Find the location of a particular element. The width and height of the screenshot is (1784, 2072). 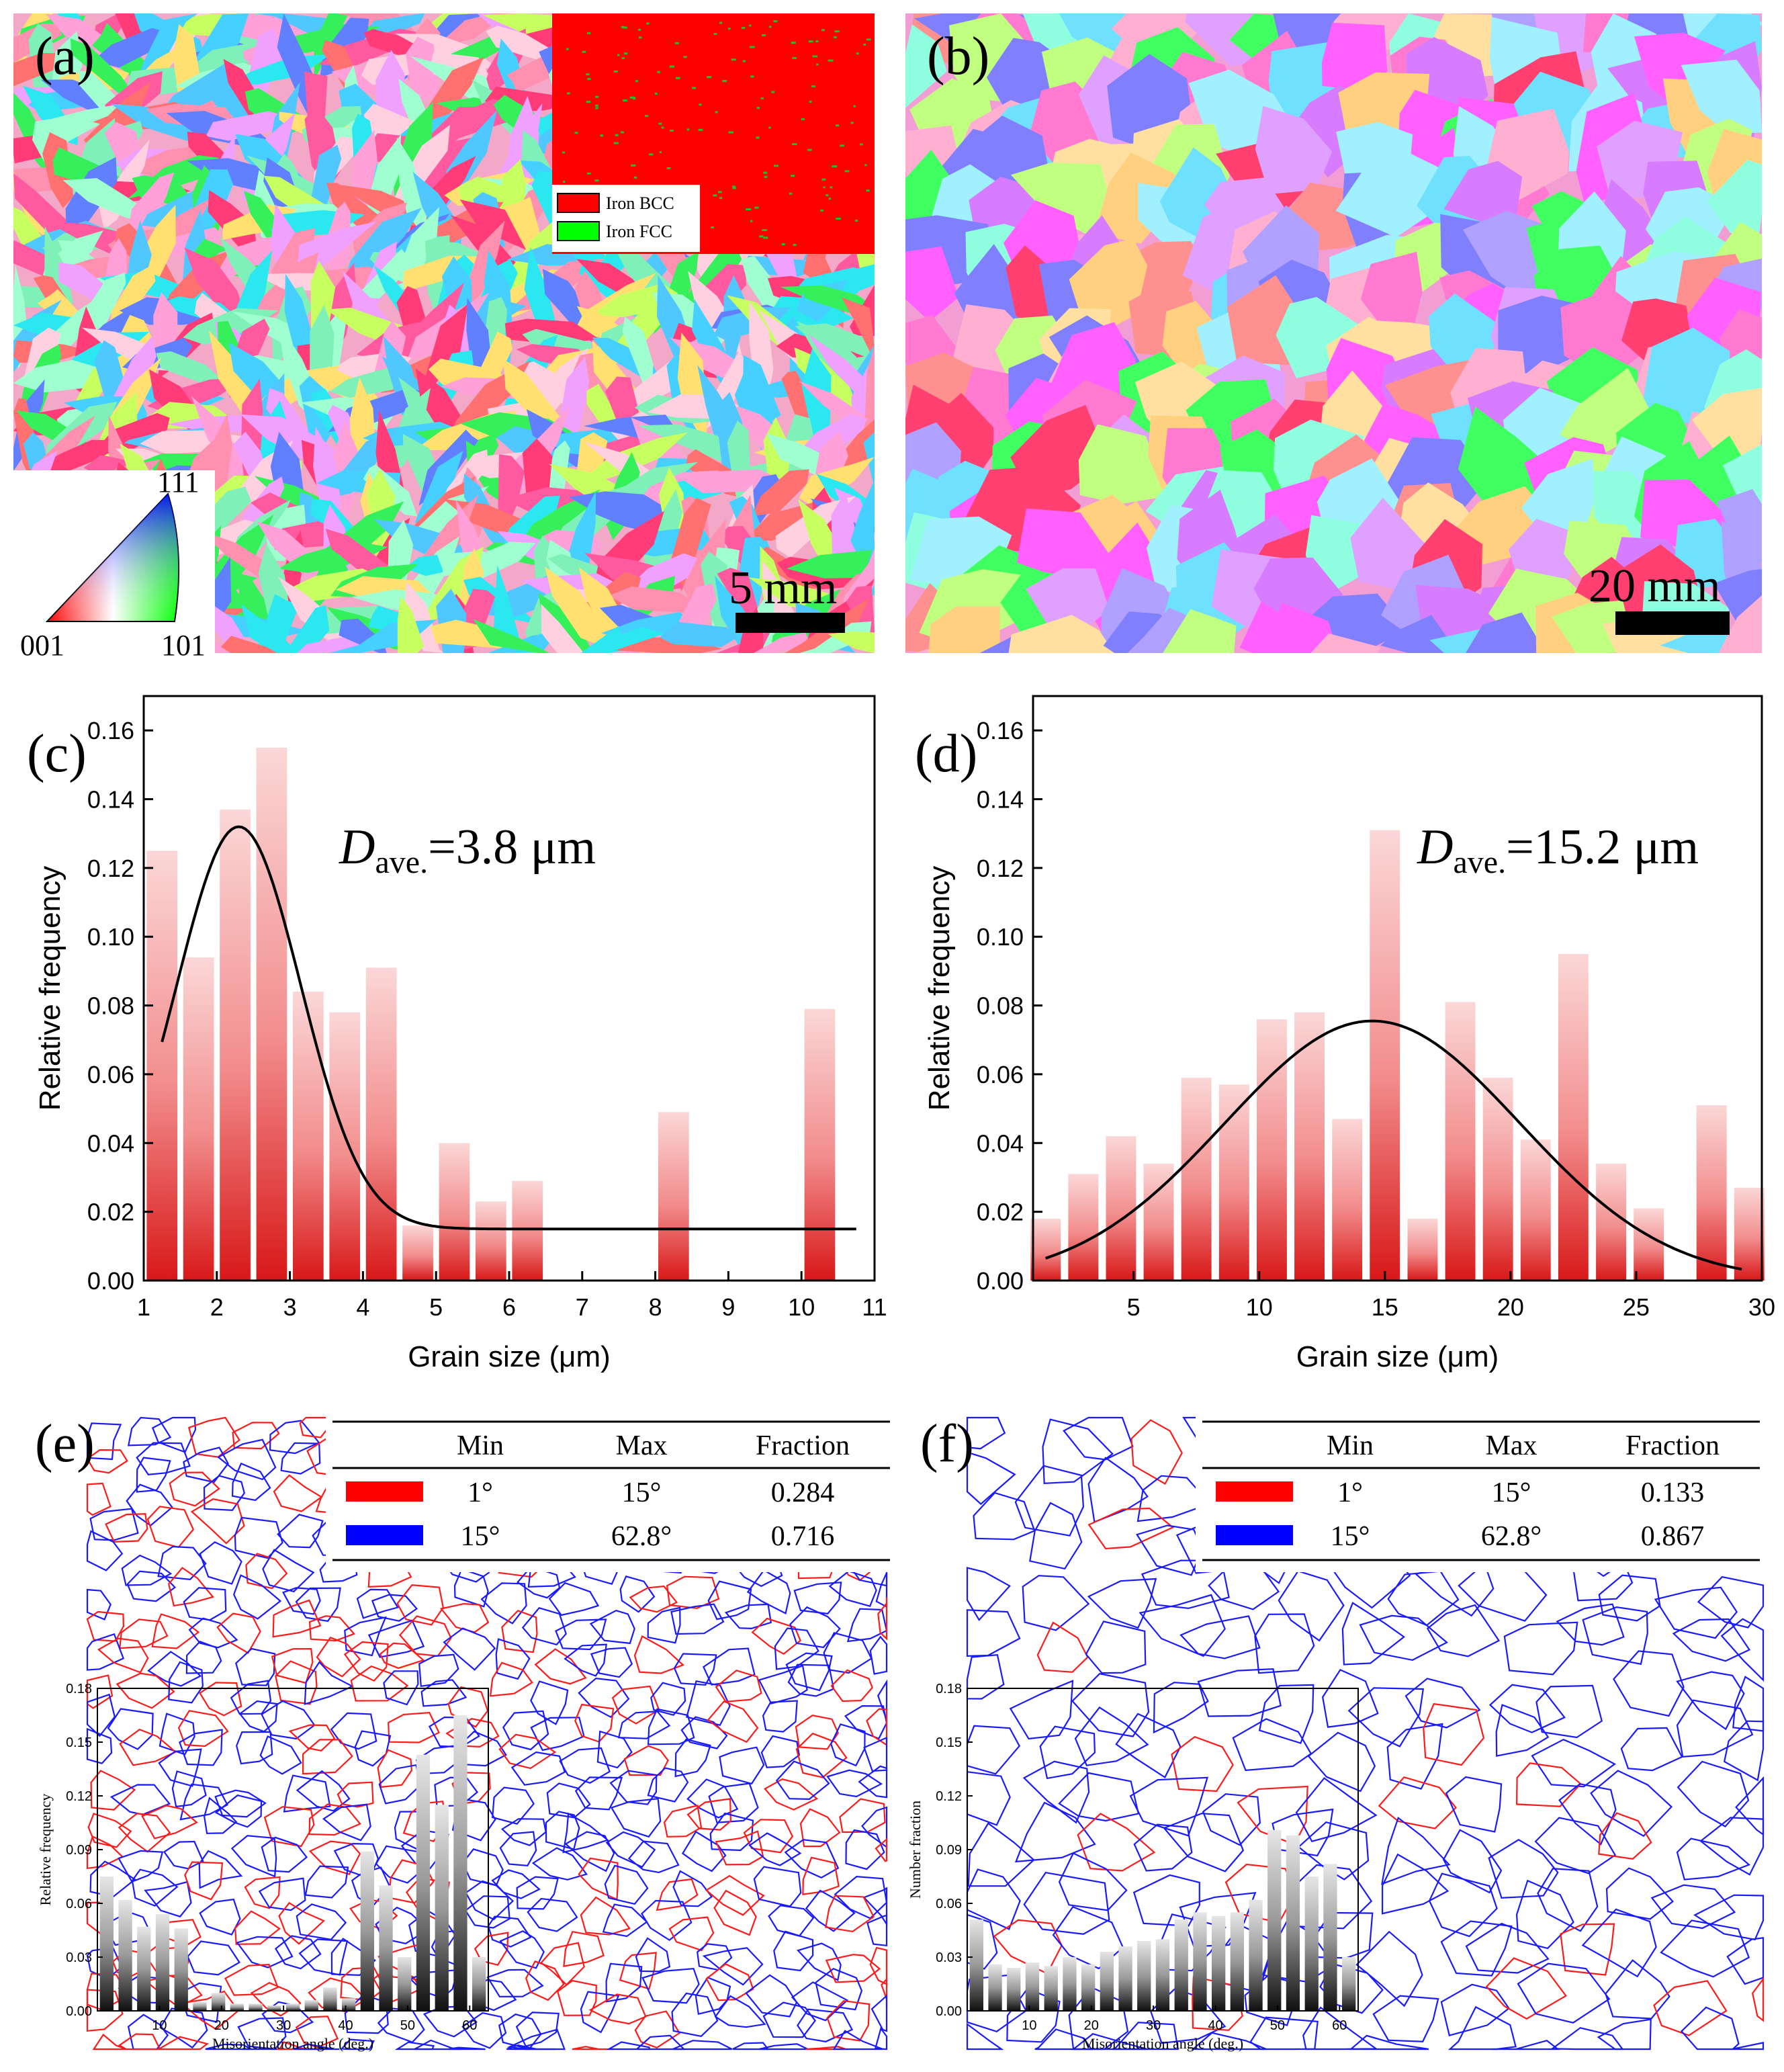

x-tick-label: 30 is located at coordinates (1154, 2025).